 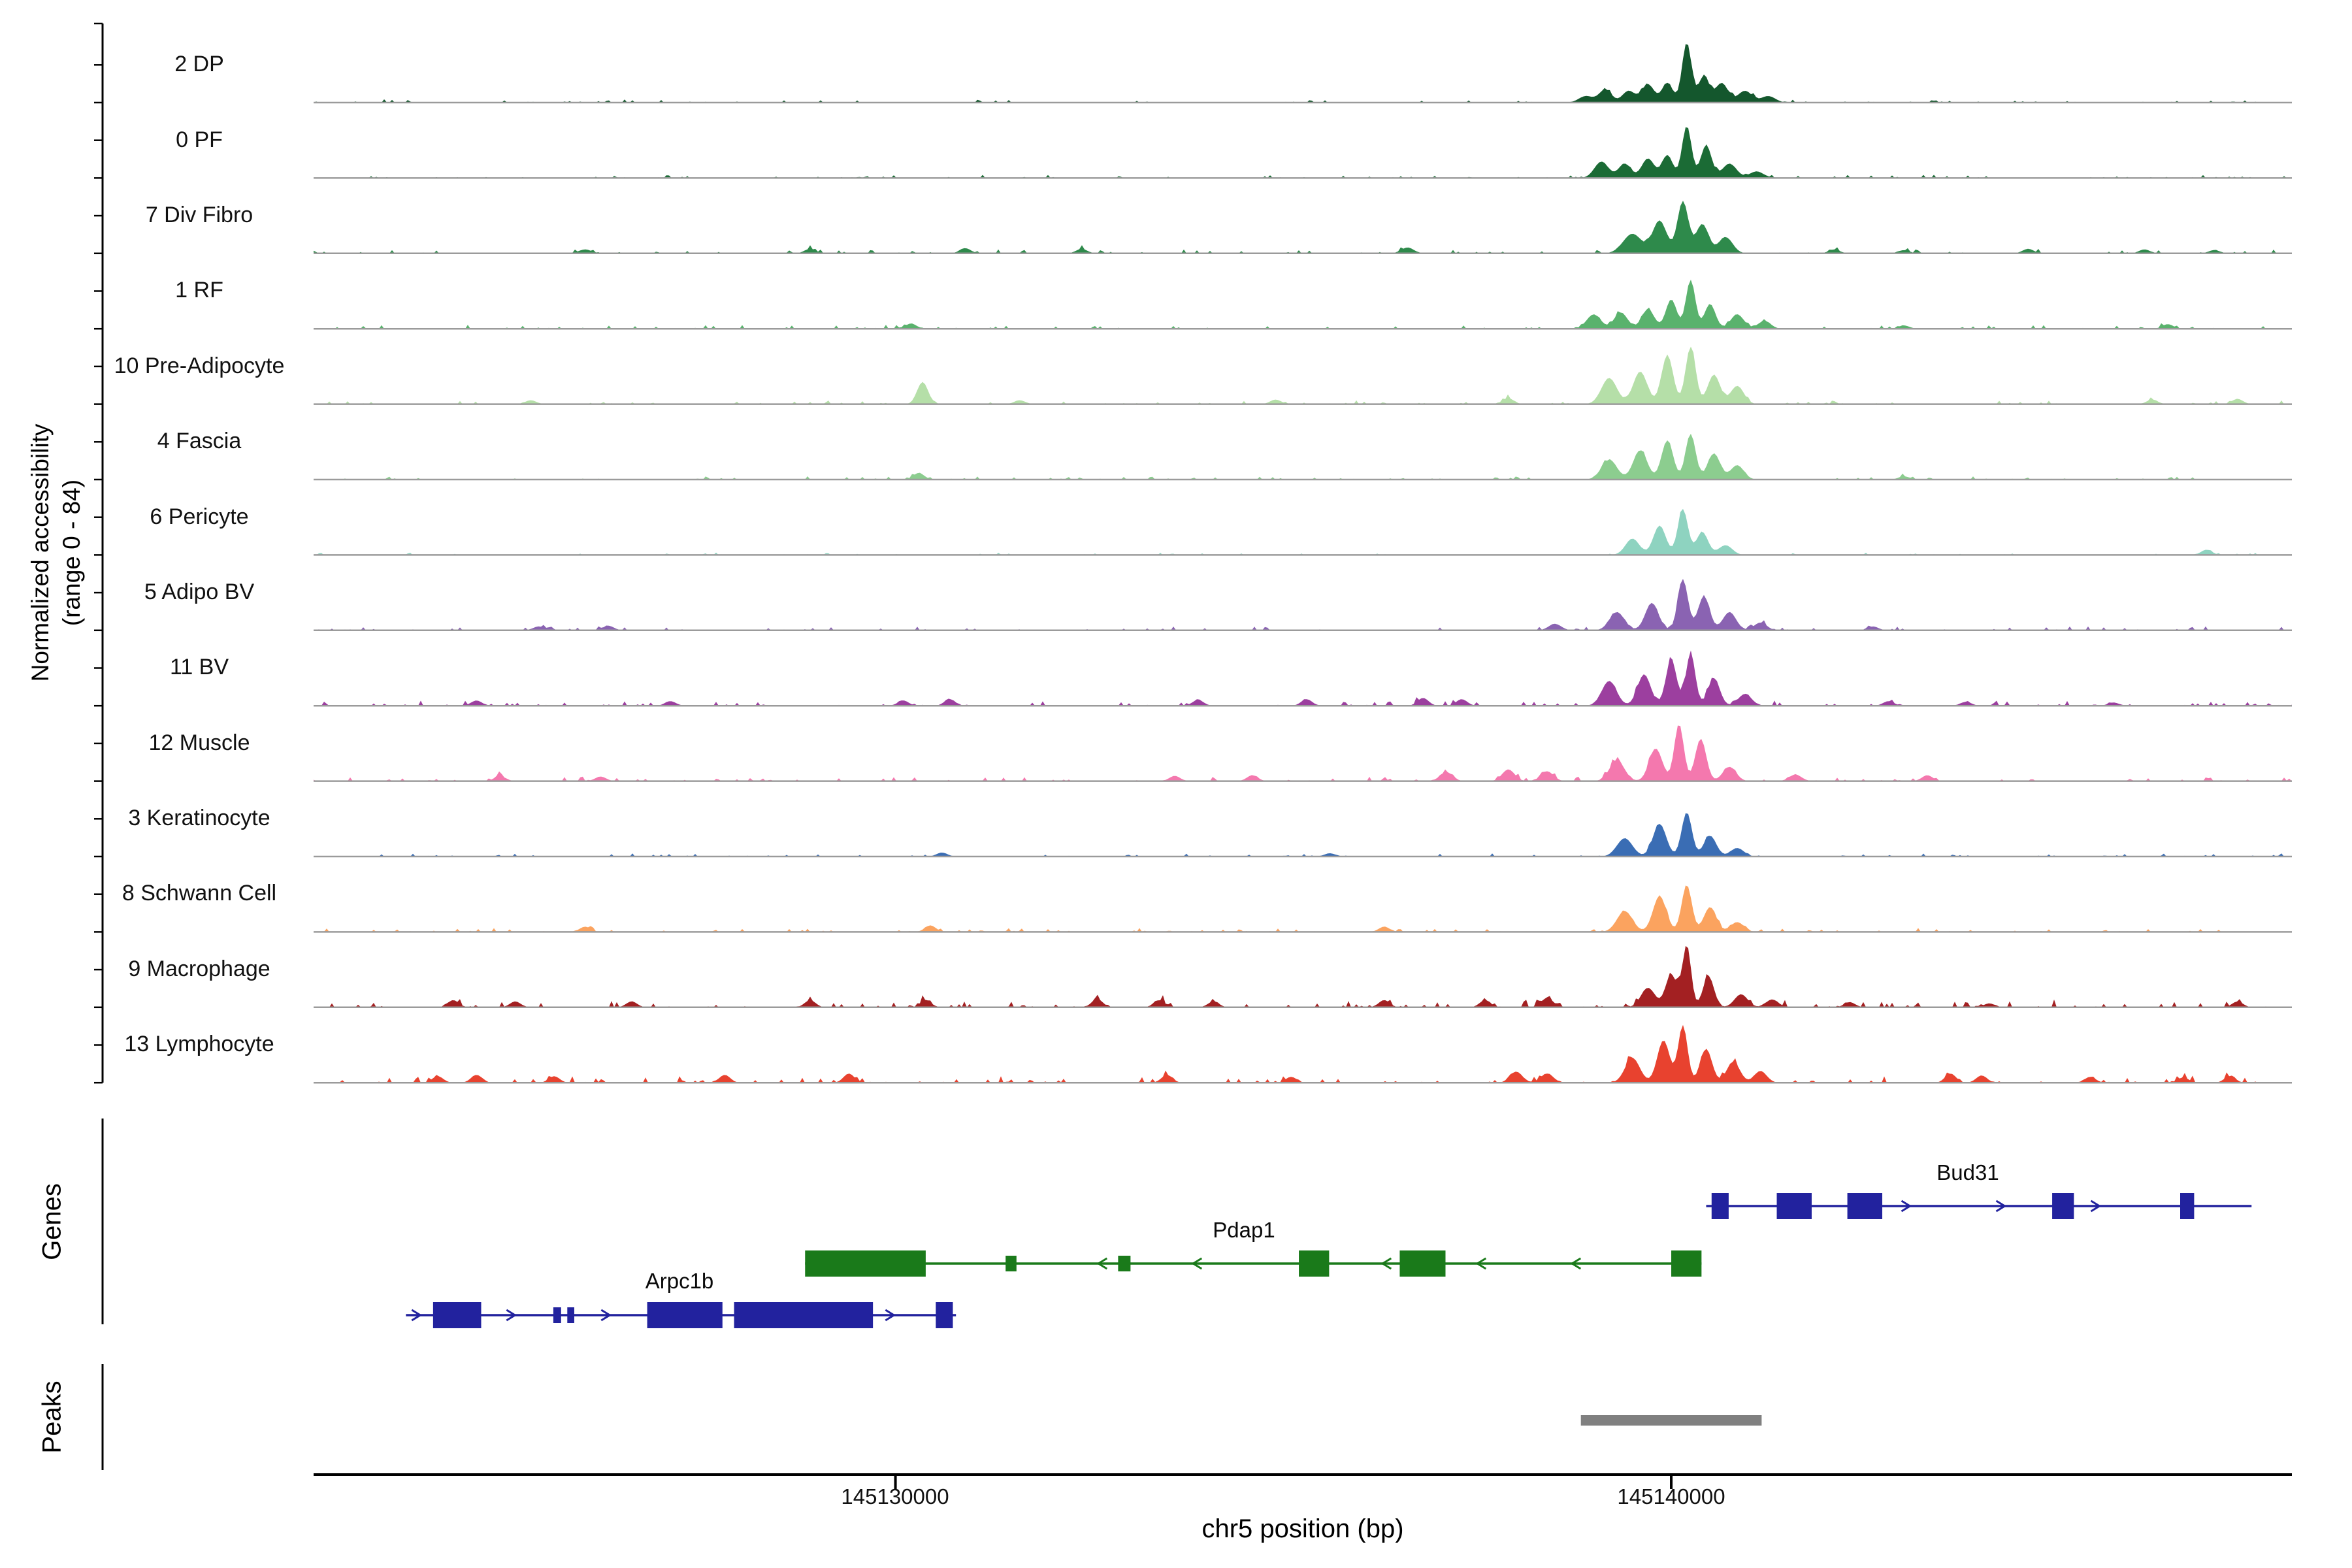 What do you see at coordinates (71, 553) in the screenshot?
I see `y-axis-label-line2: (range 0 - 84)` at bounding box center [71, 553].